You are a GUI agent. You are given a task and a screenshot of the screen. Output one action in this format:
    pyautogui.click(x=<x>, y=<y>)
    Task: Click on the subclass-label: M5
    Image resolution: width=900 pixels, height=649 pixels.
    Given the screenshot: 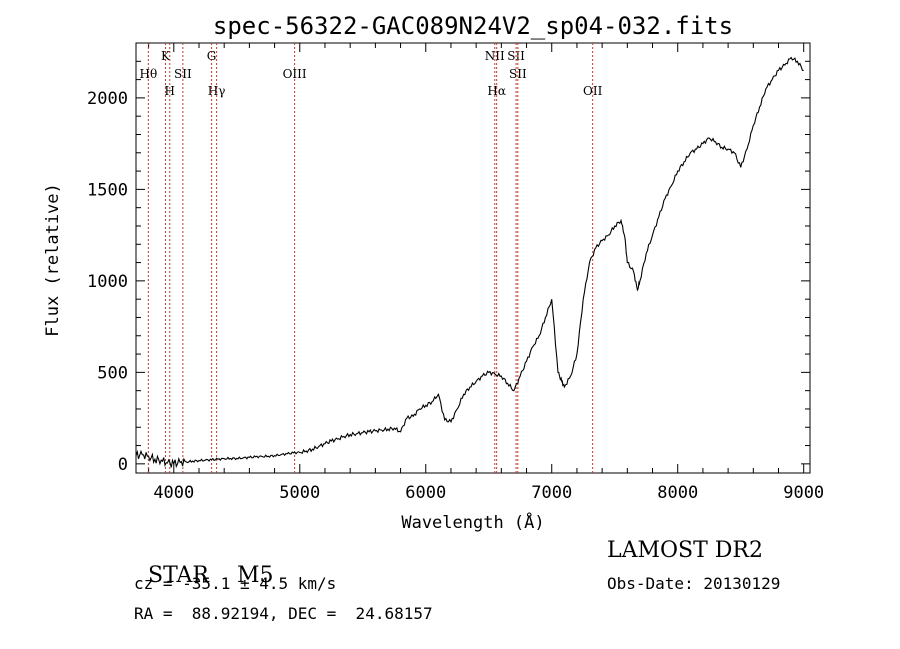 What is the action you would take?
    pyautogui.click(x=255, y=575)
    